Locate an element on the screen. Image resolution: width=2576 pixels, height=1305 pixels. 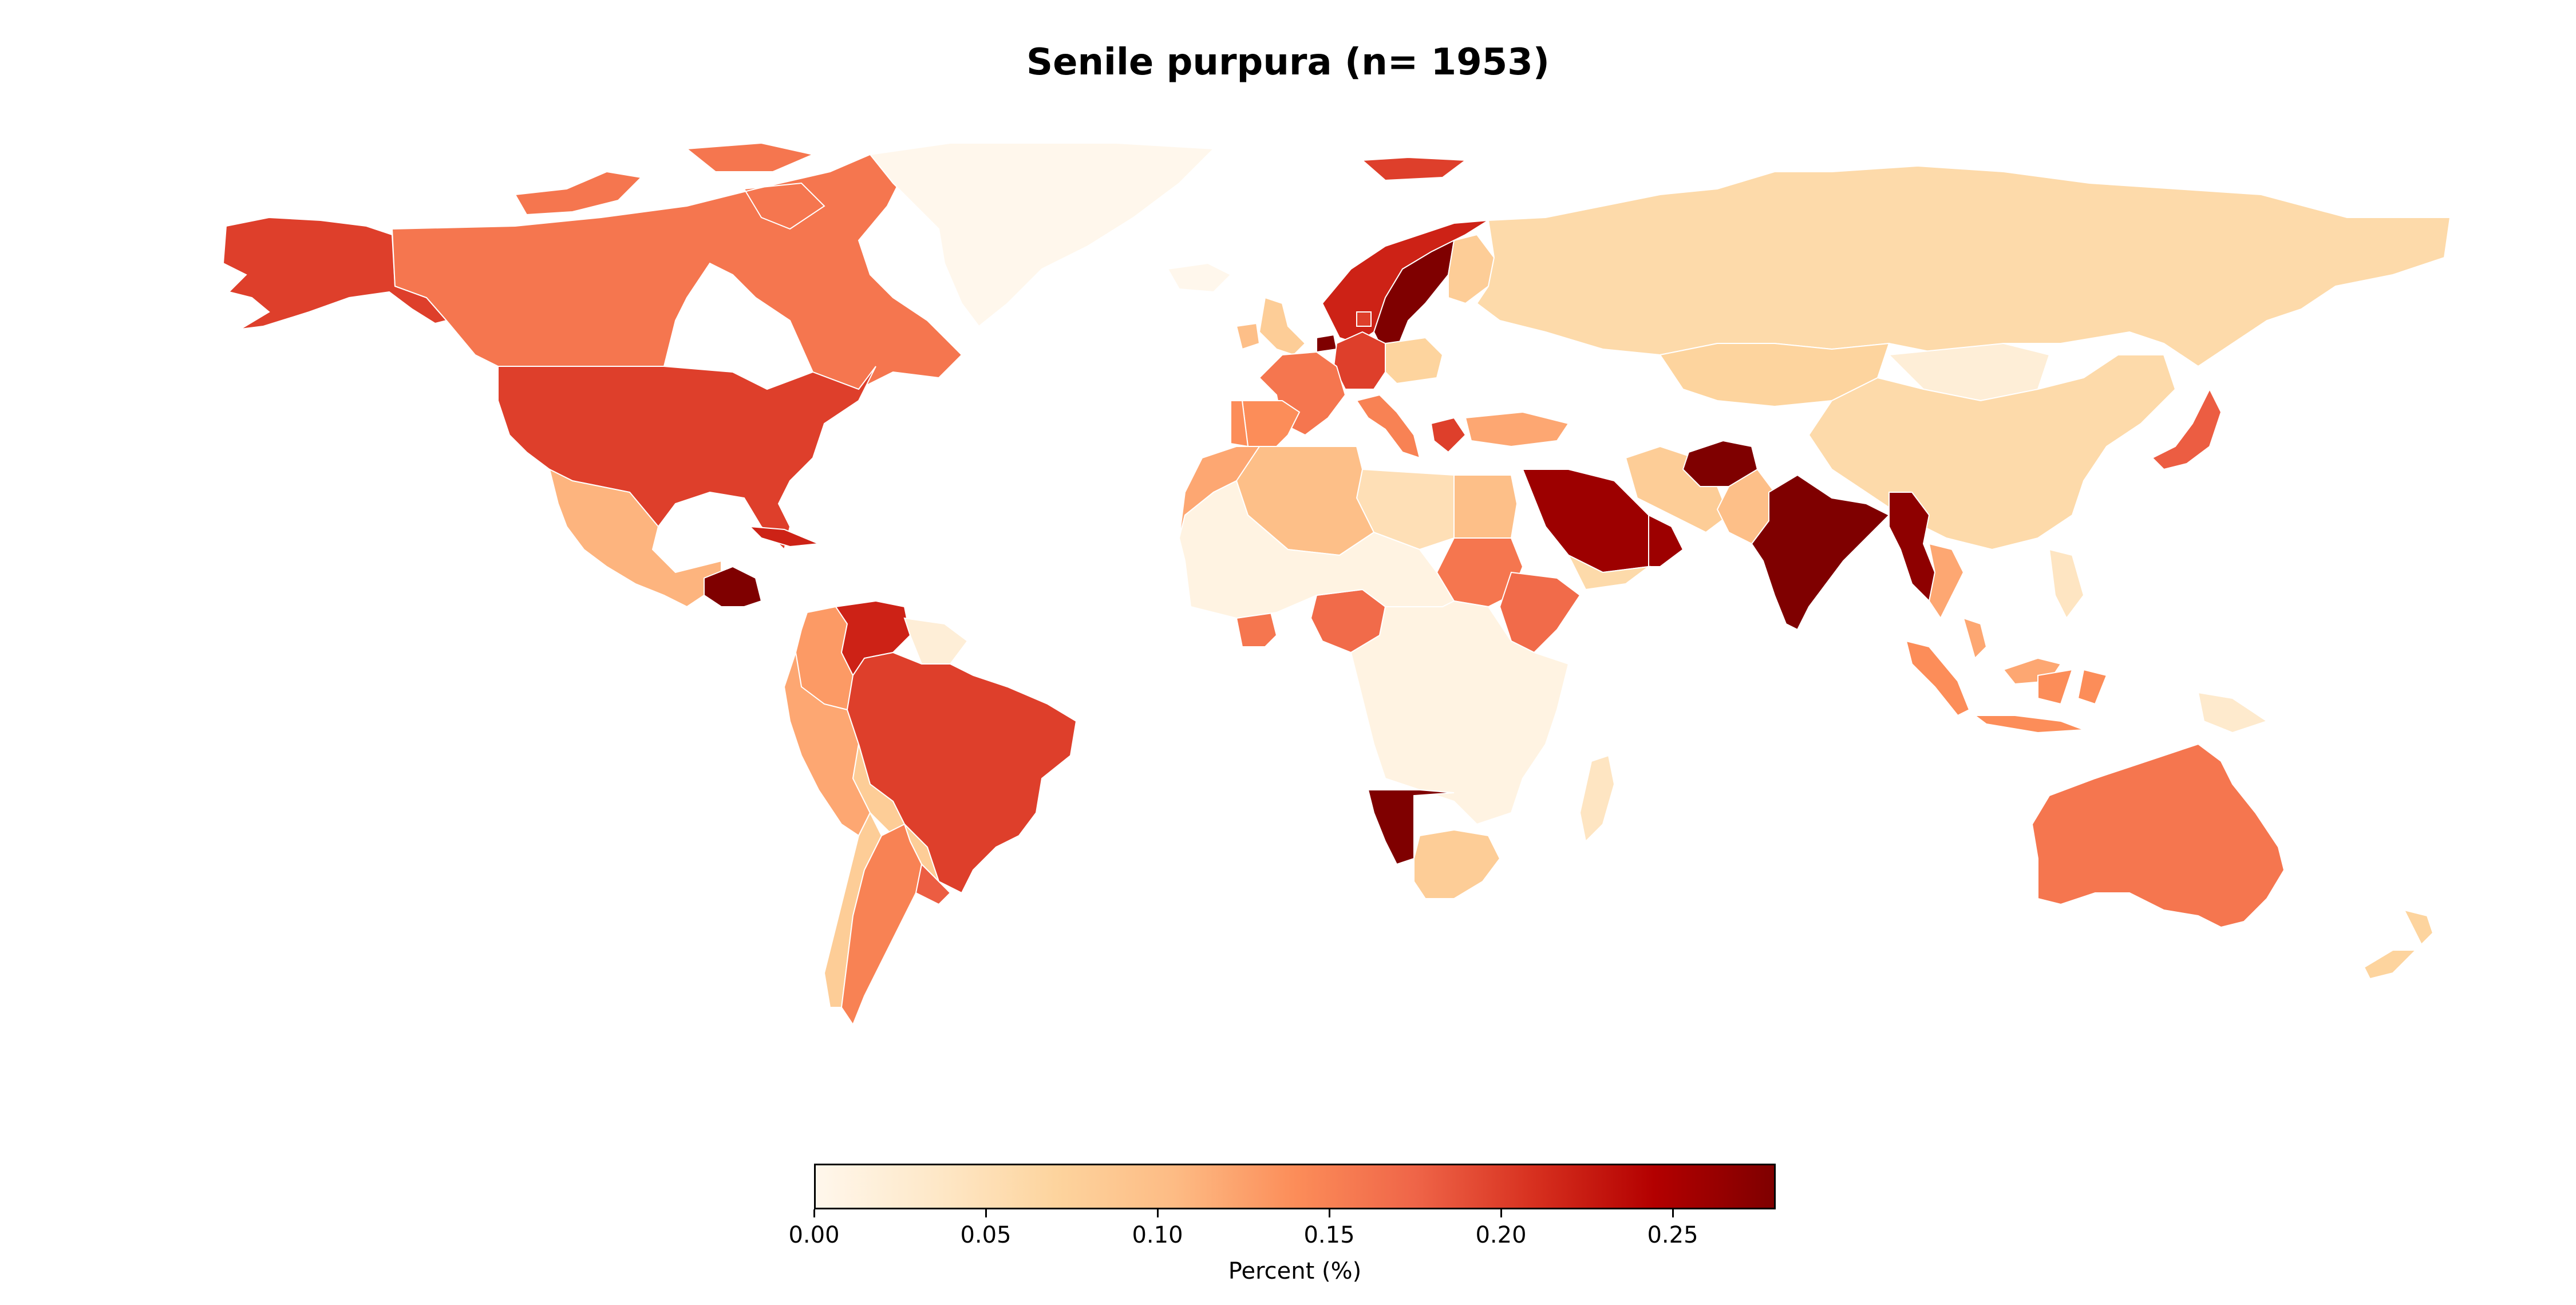
country-guyana-suriname: Guyana / Suriname: 0.02 is located at coordinates (936, 641).